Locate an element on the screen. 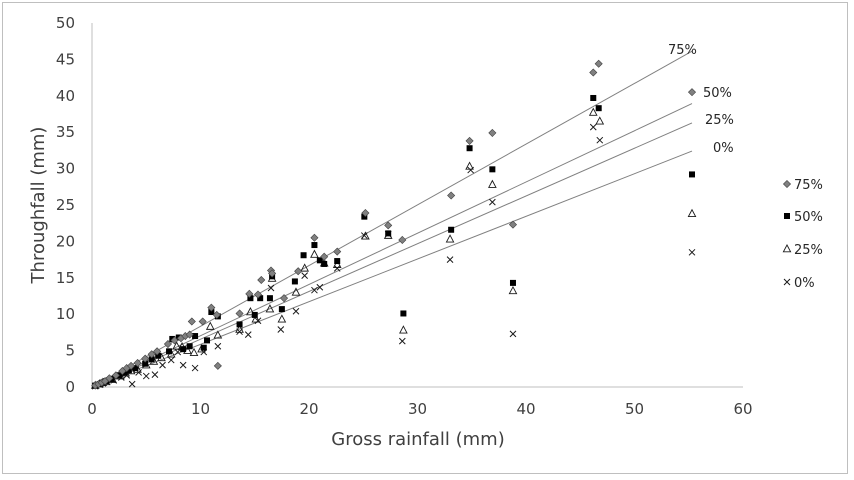 This screenshot has height=480, width=854. y-tick-label: 25 is located at coordinates (65, 205).